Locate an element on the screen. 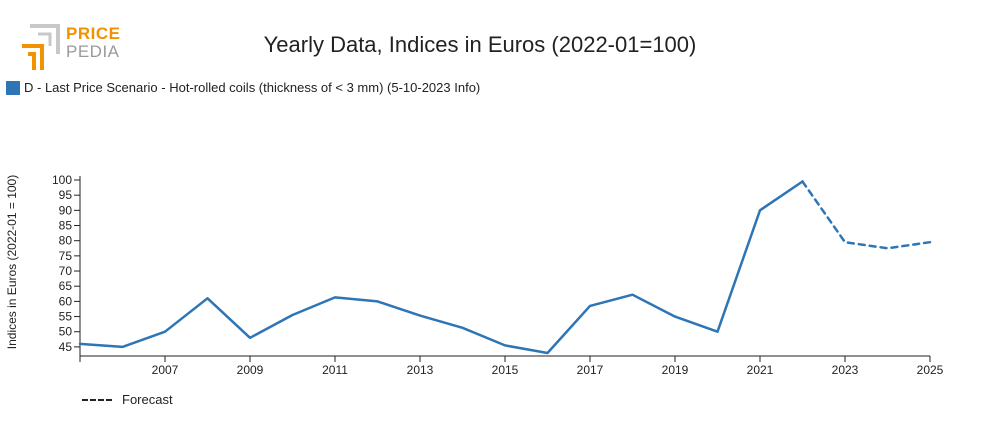 The image size is (985, 430). y-tick-label: 85 is located at coordinates (66, 226).